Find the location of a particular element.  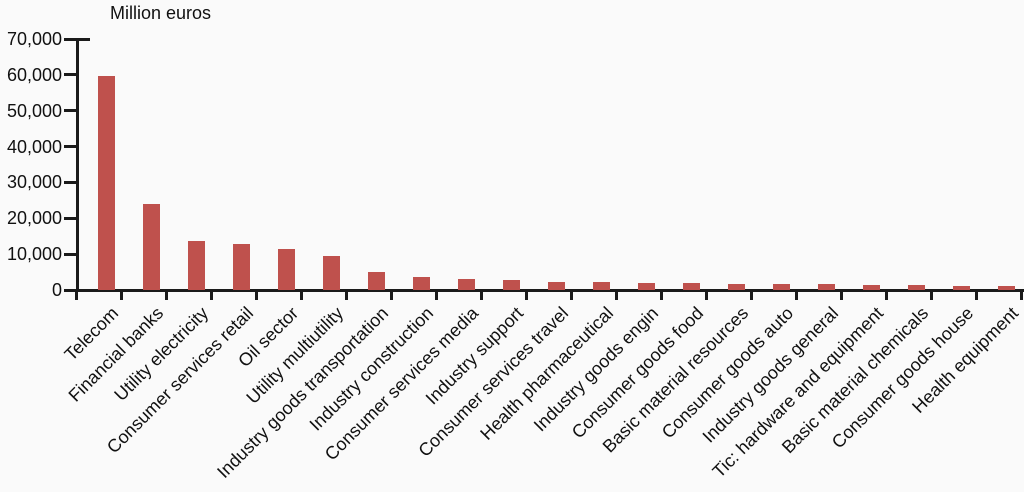

bar-health-equipment is located at coordinates (1006, 287).